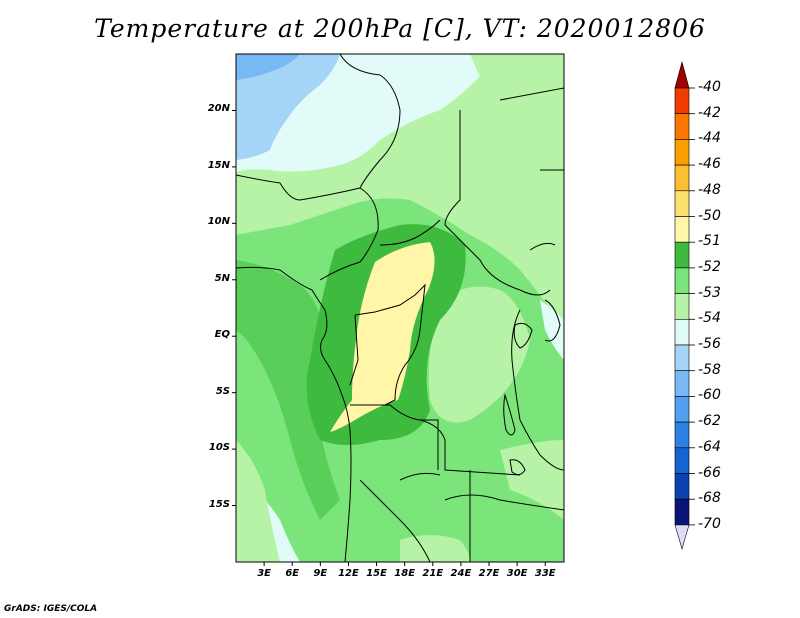 This screenshot has height=618, width=800. I want to click on grads-credit: GrADS: IGES/COLA, so click(51, 609).